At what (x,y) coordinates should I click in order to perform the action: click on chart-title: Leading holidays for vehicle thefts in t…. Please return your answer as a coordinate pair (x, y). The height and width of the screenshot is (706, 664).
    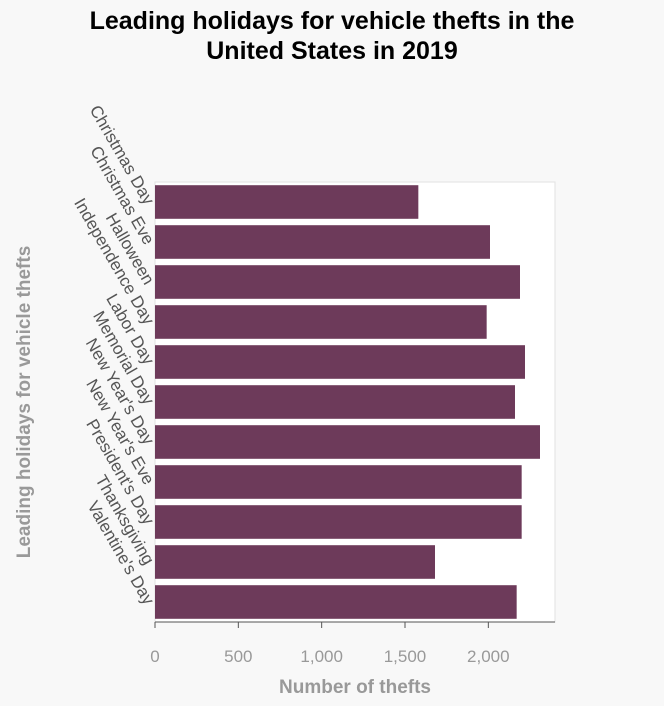
    Looking at the image, I should click on (332, 36).